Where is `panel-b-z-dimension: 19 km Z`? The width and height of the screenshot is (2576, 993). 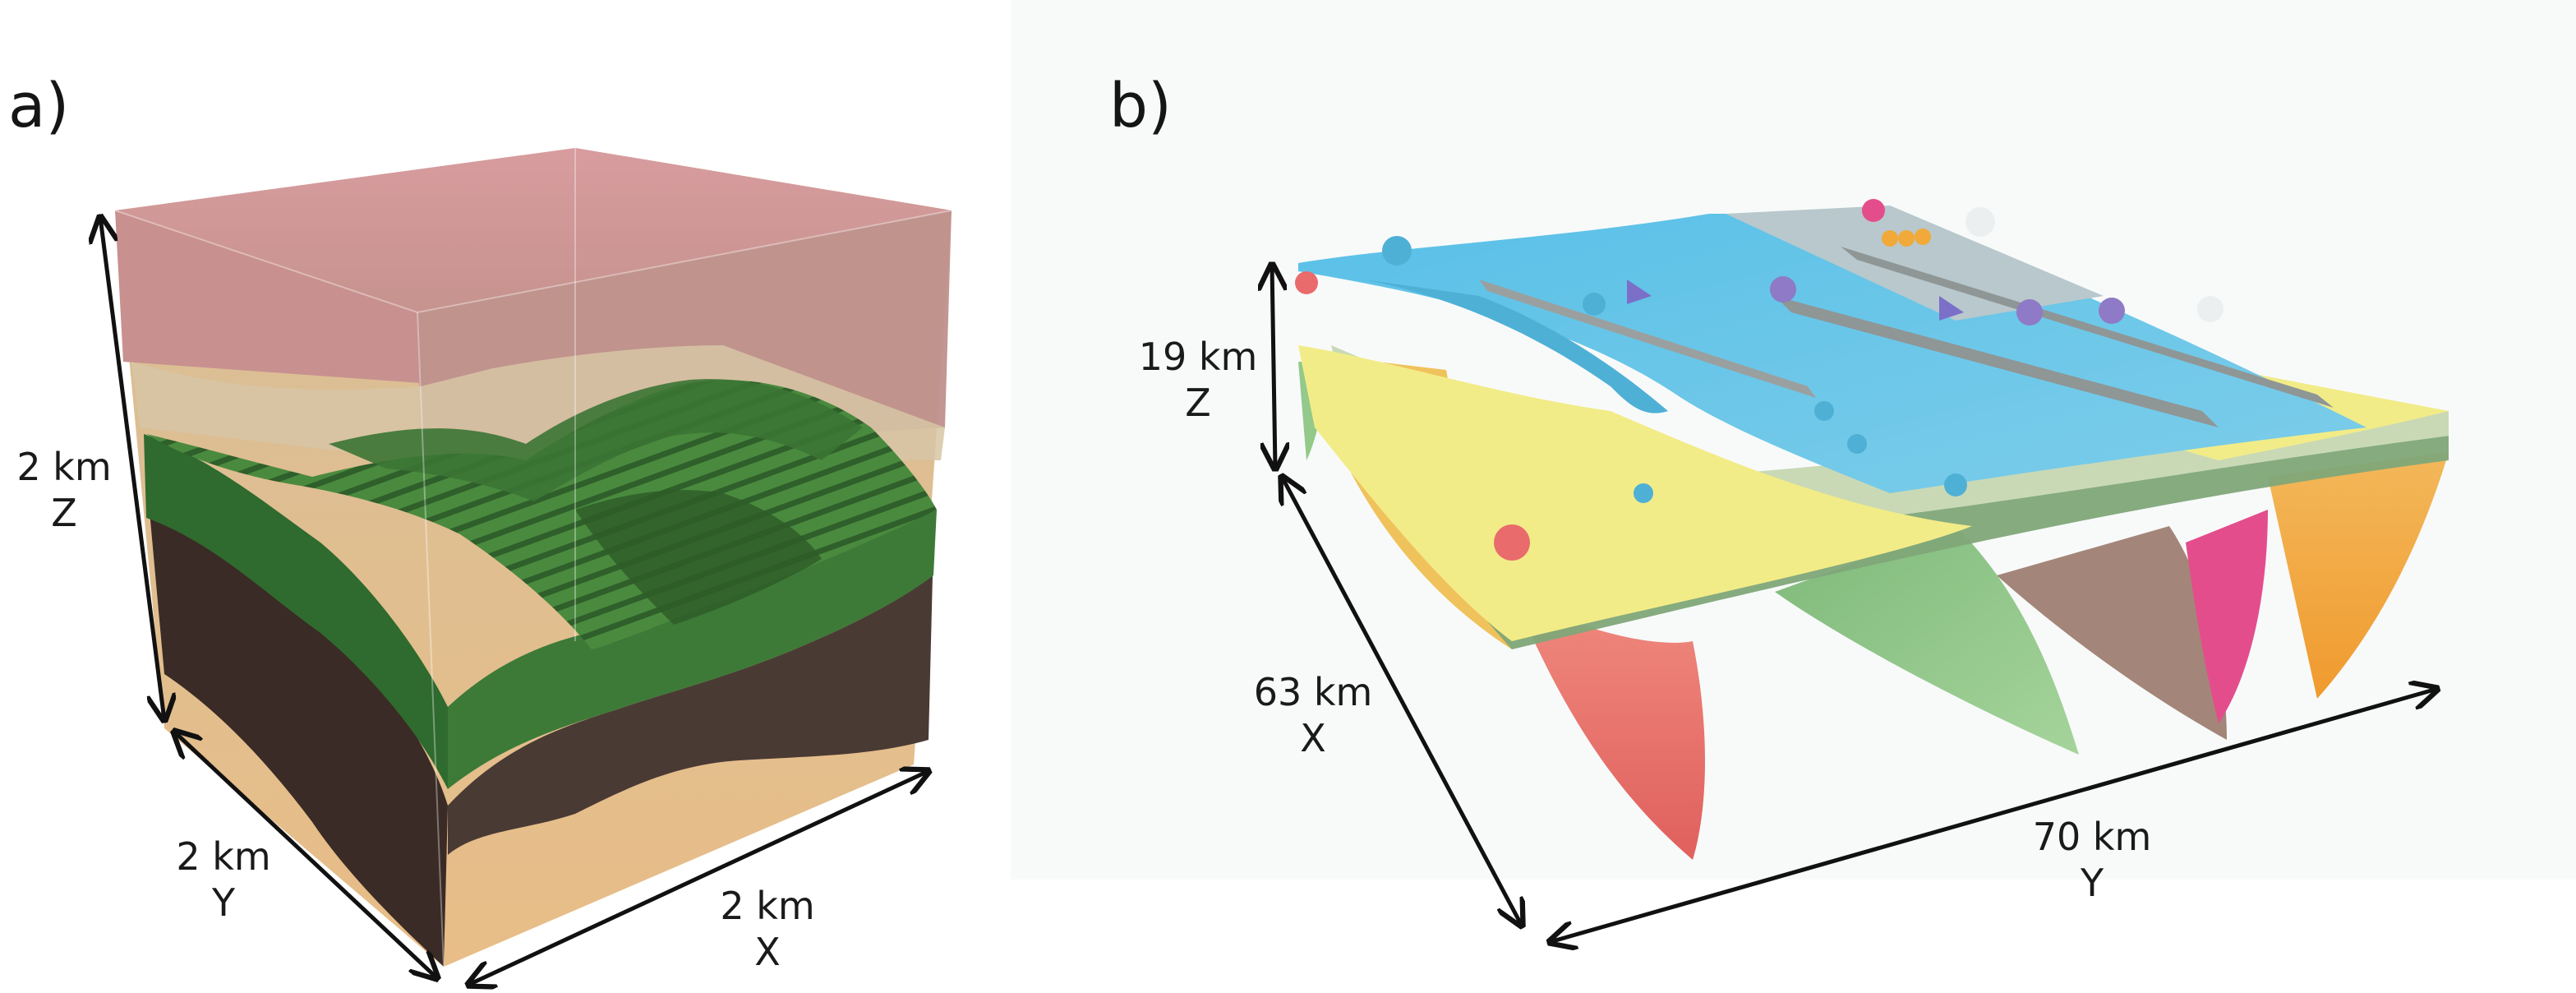
panel-b-z-dimension: 19 km Z is located at coordinates (1198, 380).